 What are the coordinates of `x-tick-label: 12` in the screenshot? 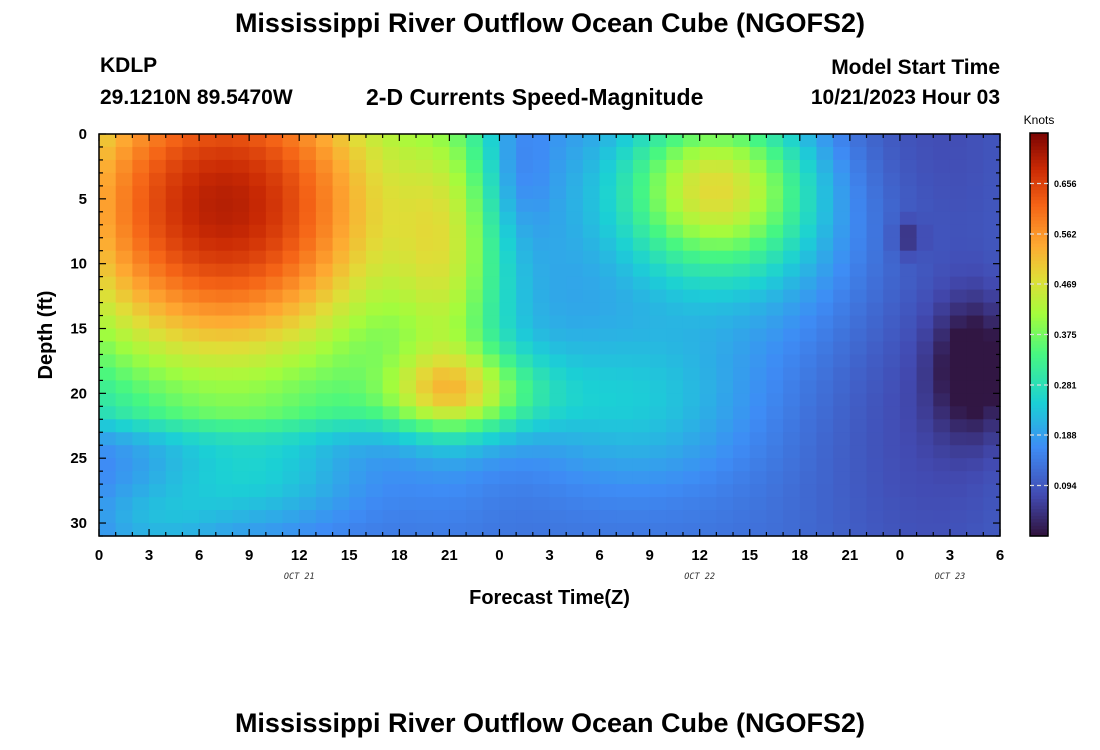 It's located at (299, 555).